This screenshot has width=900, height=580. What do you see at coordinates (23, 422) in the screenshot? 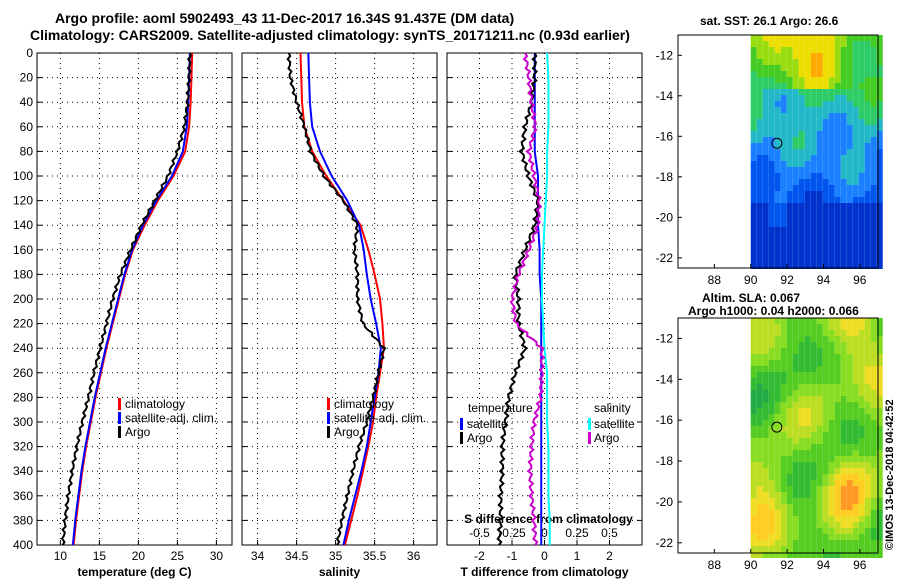
I see `y-tick-label: 300` at bounding box center [23, 422].